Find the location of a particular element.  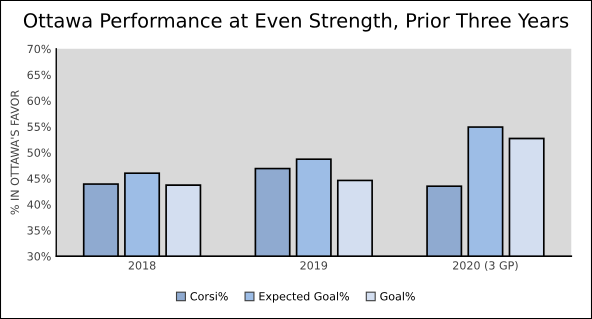

y-tick-label: 30% is located at coordinates (39, 256).